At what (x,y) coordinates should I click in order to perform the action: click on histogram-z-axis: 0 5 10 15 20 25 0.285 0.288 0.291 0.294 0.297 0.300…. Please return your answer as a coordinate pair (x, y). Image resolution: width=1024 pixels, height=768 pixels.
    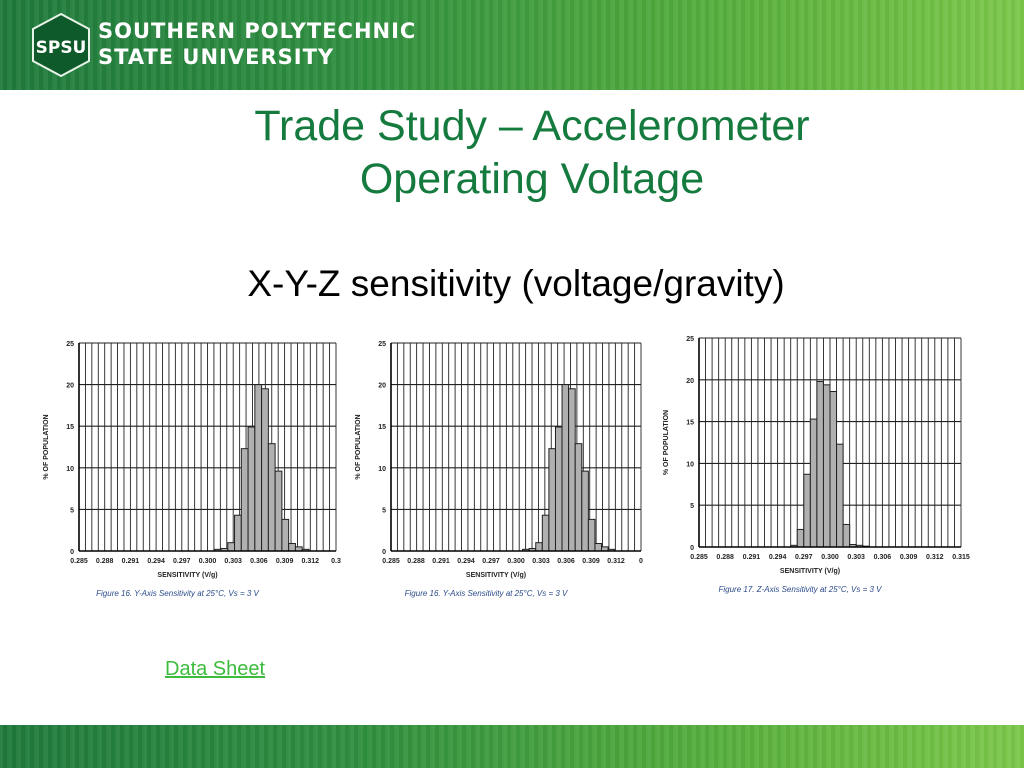
    Looking at the image, I should click on (821, 468).